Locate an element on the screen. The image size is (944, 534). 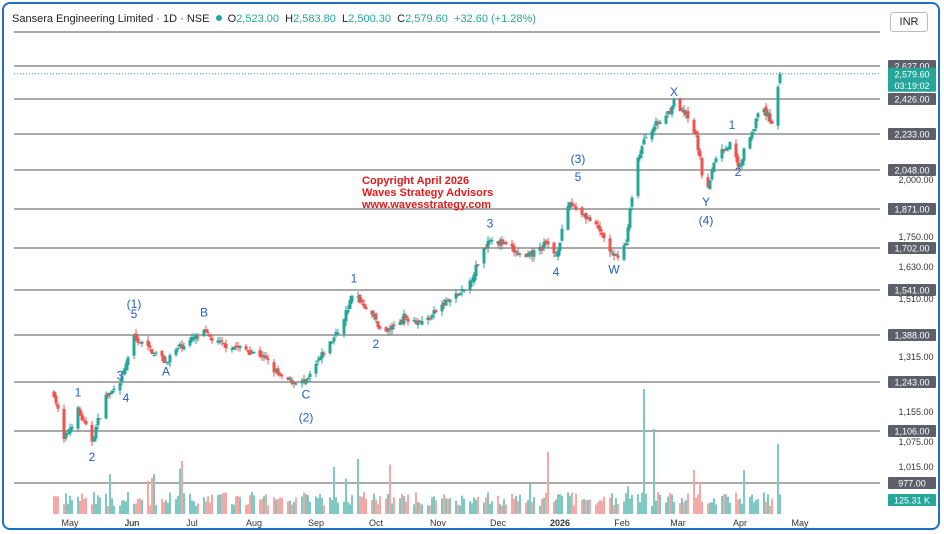
wave-label: B is located at coordinates (204, 313).